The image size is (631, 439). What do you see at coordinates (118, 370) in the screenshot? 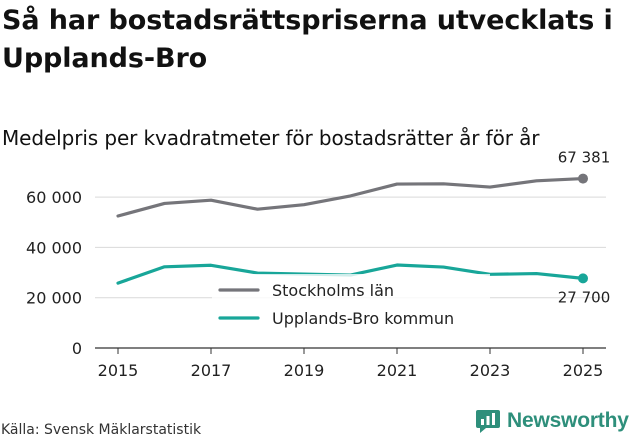
I see `x-tick-label: 2015` at bounding box center [118, 370].